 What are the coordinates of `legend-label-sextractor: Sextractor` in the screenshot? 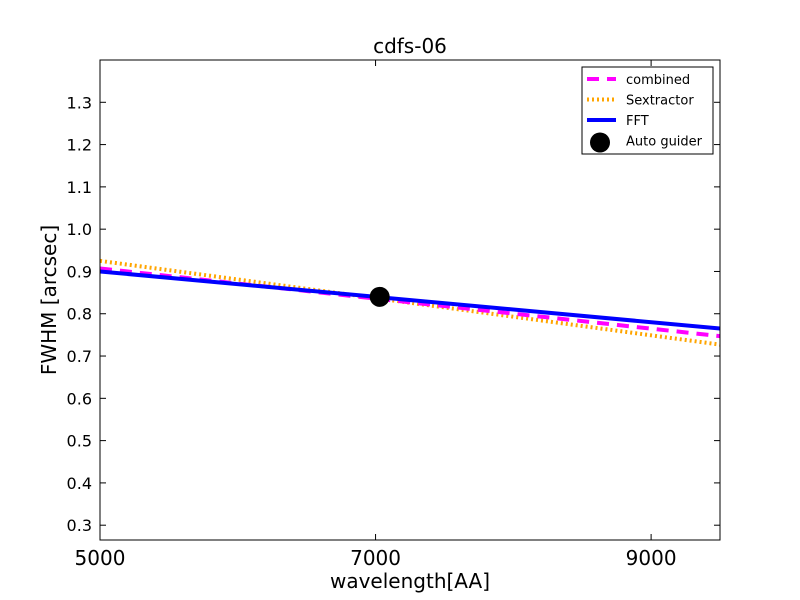 It's located at (660, 101).